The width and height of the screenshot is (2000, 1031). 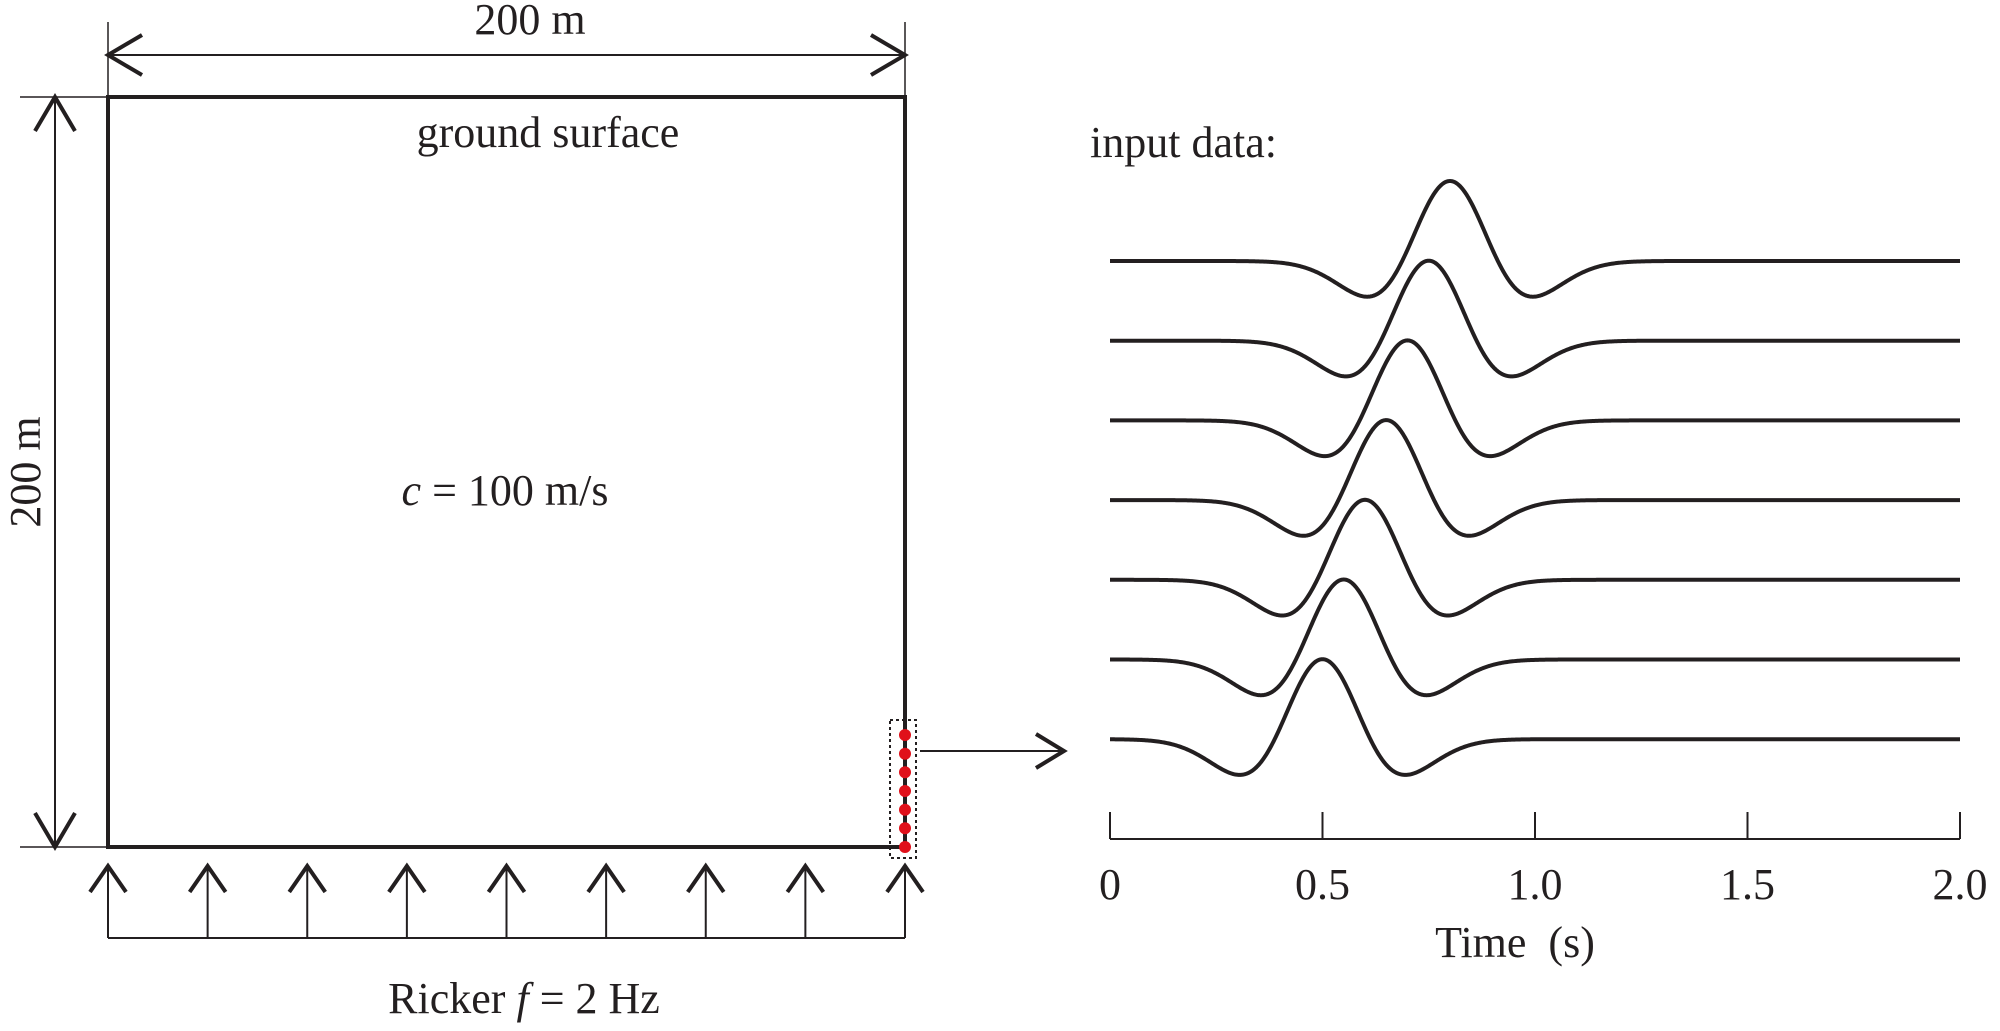 What do you see at coordinates (55, 113) in the screenshot?
I see `height-arrow-top-icon` at bounding box center [55, 113].